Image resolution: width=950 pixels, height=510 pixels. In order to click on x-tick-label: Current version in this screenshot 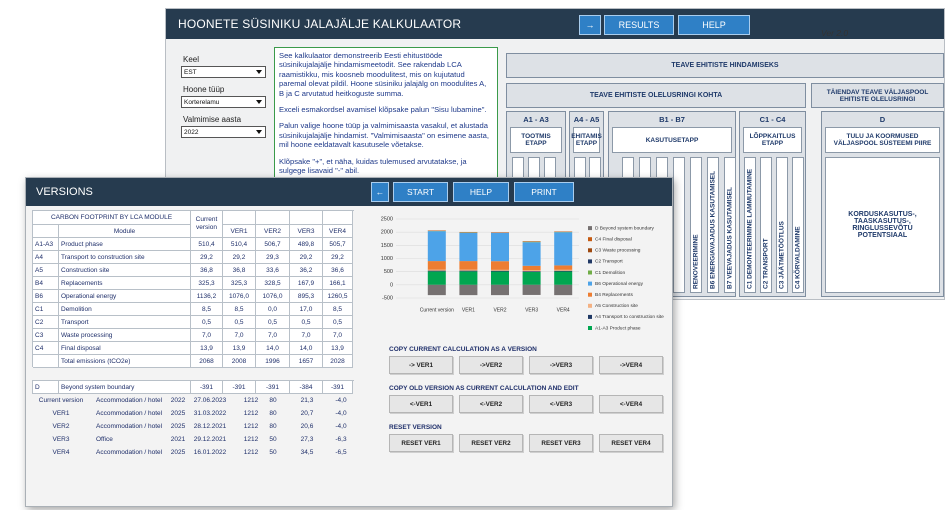, I will do `click(437, 310)`.